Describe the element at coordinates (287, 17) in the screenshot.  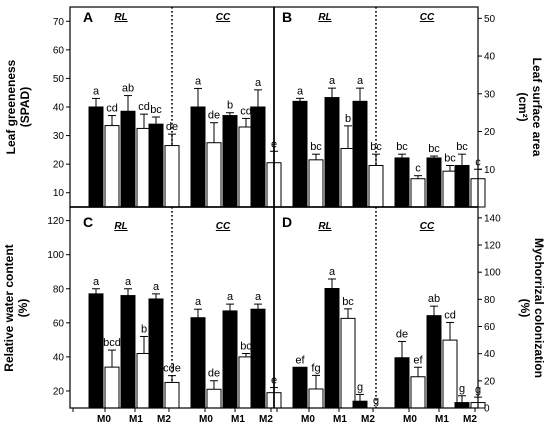
I see `panel-label-B: B` at that location.